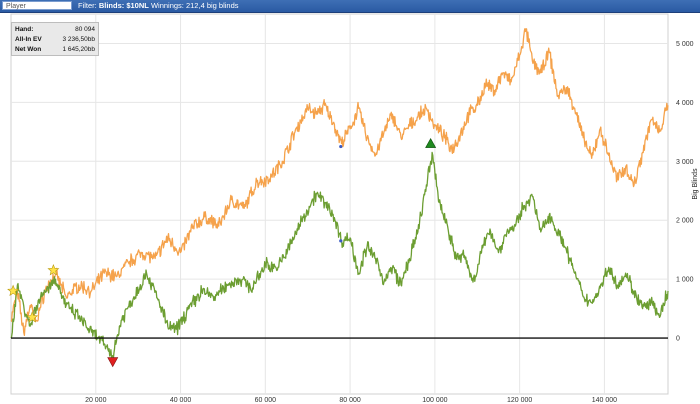  Describe the element at coordinates (55, 49) in the screenshot. I see `stat-row-net-won: Net Won 1 645,20bb` at that location.